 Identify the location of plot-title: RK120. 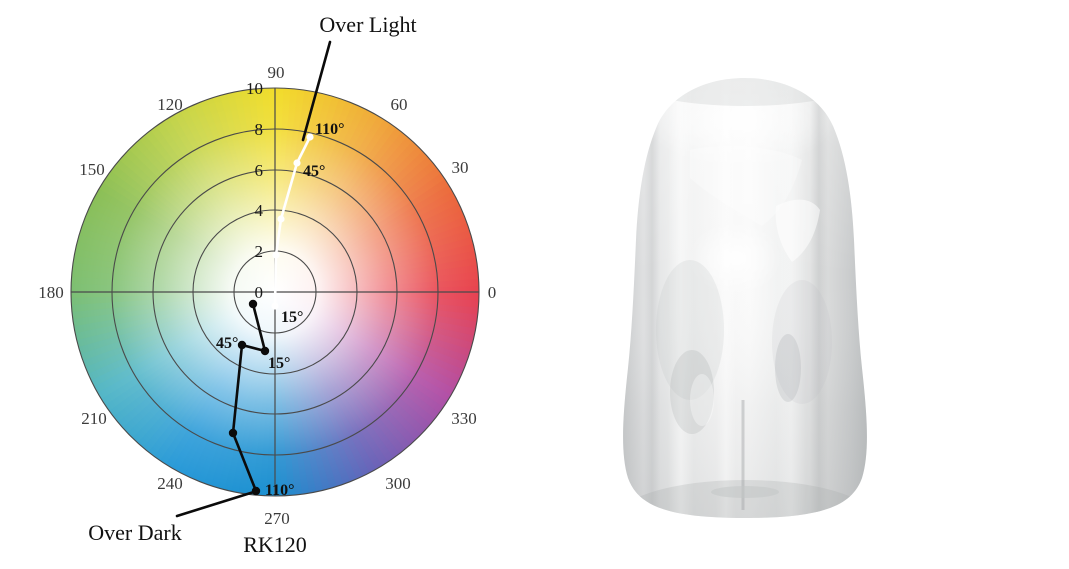
(275, 544).